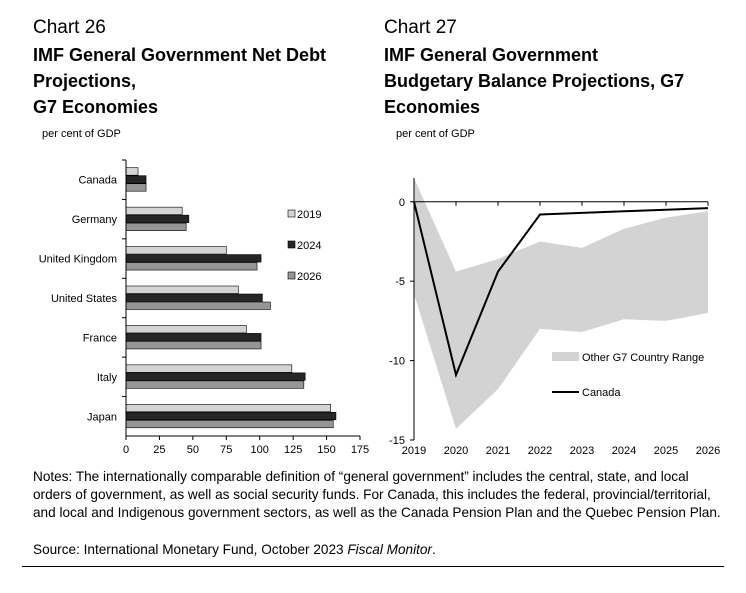 The height and width of the screenshot is (593, 746). I want to click on legend-label: Other G7 Country Range, so click(643, 358).